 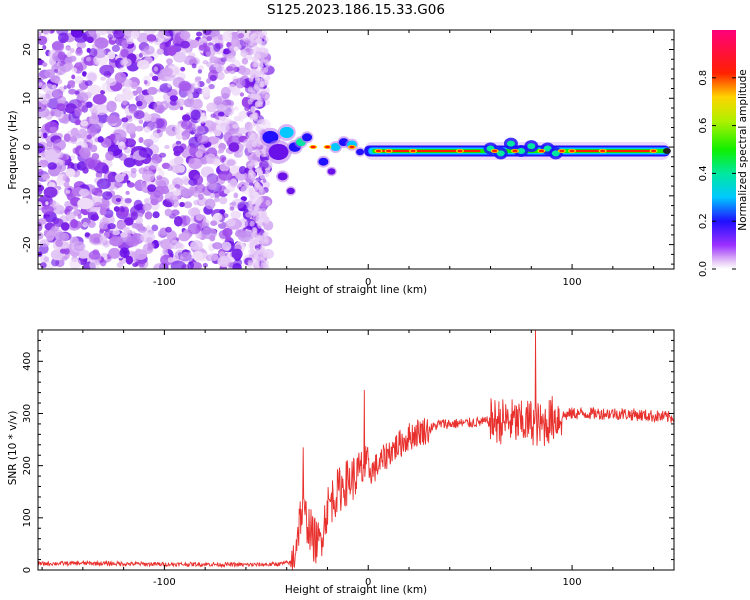 I want to click on snr-x-tick-label: 0, so click(x=368, y=582).